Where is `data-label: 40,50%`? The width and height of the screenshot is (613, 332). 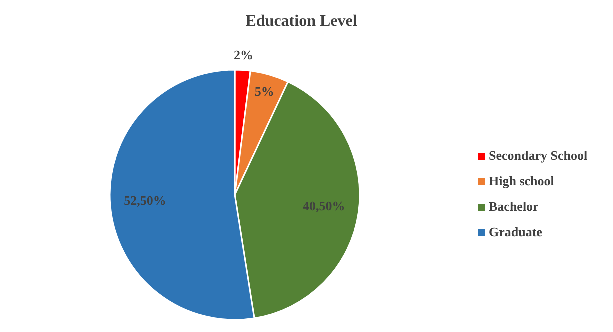
data-label: 40,50% is located at coordinates (324, 206).